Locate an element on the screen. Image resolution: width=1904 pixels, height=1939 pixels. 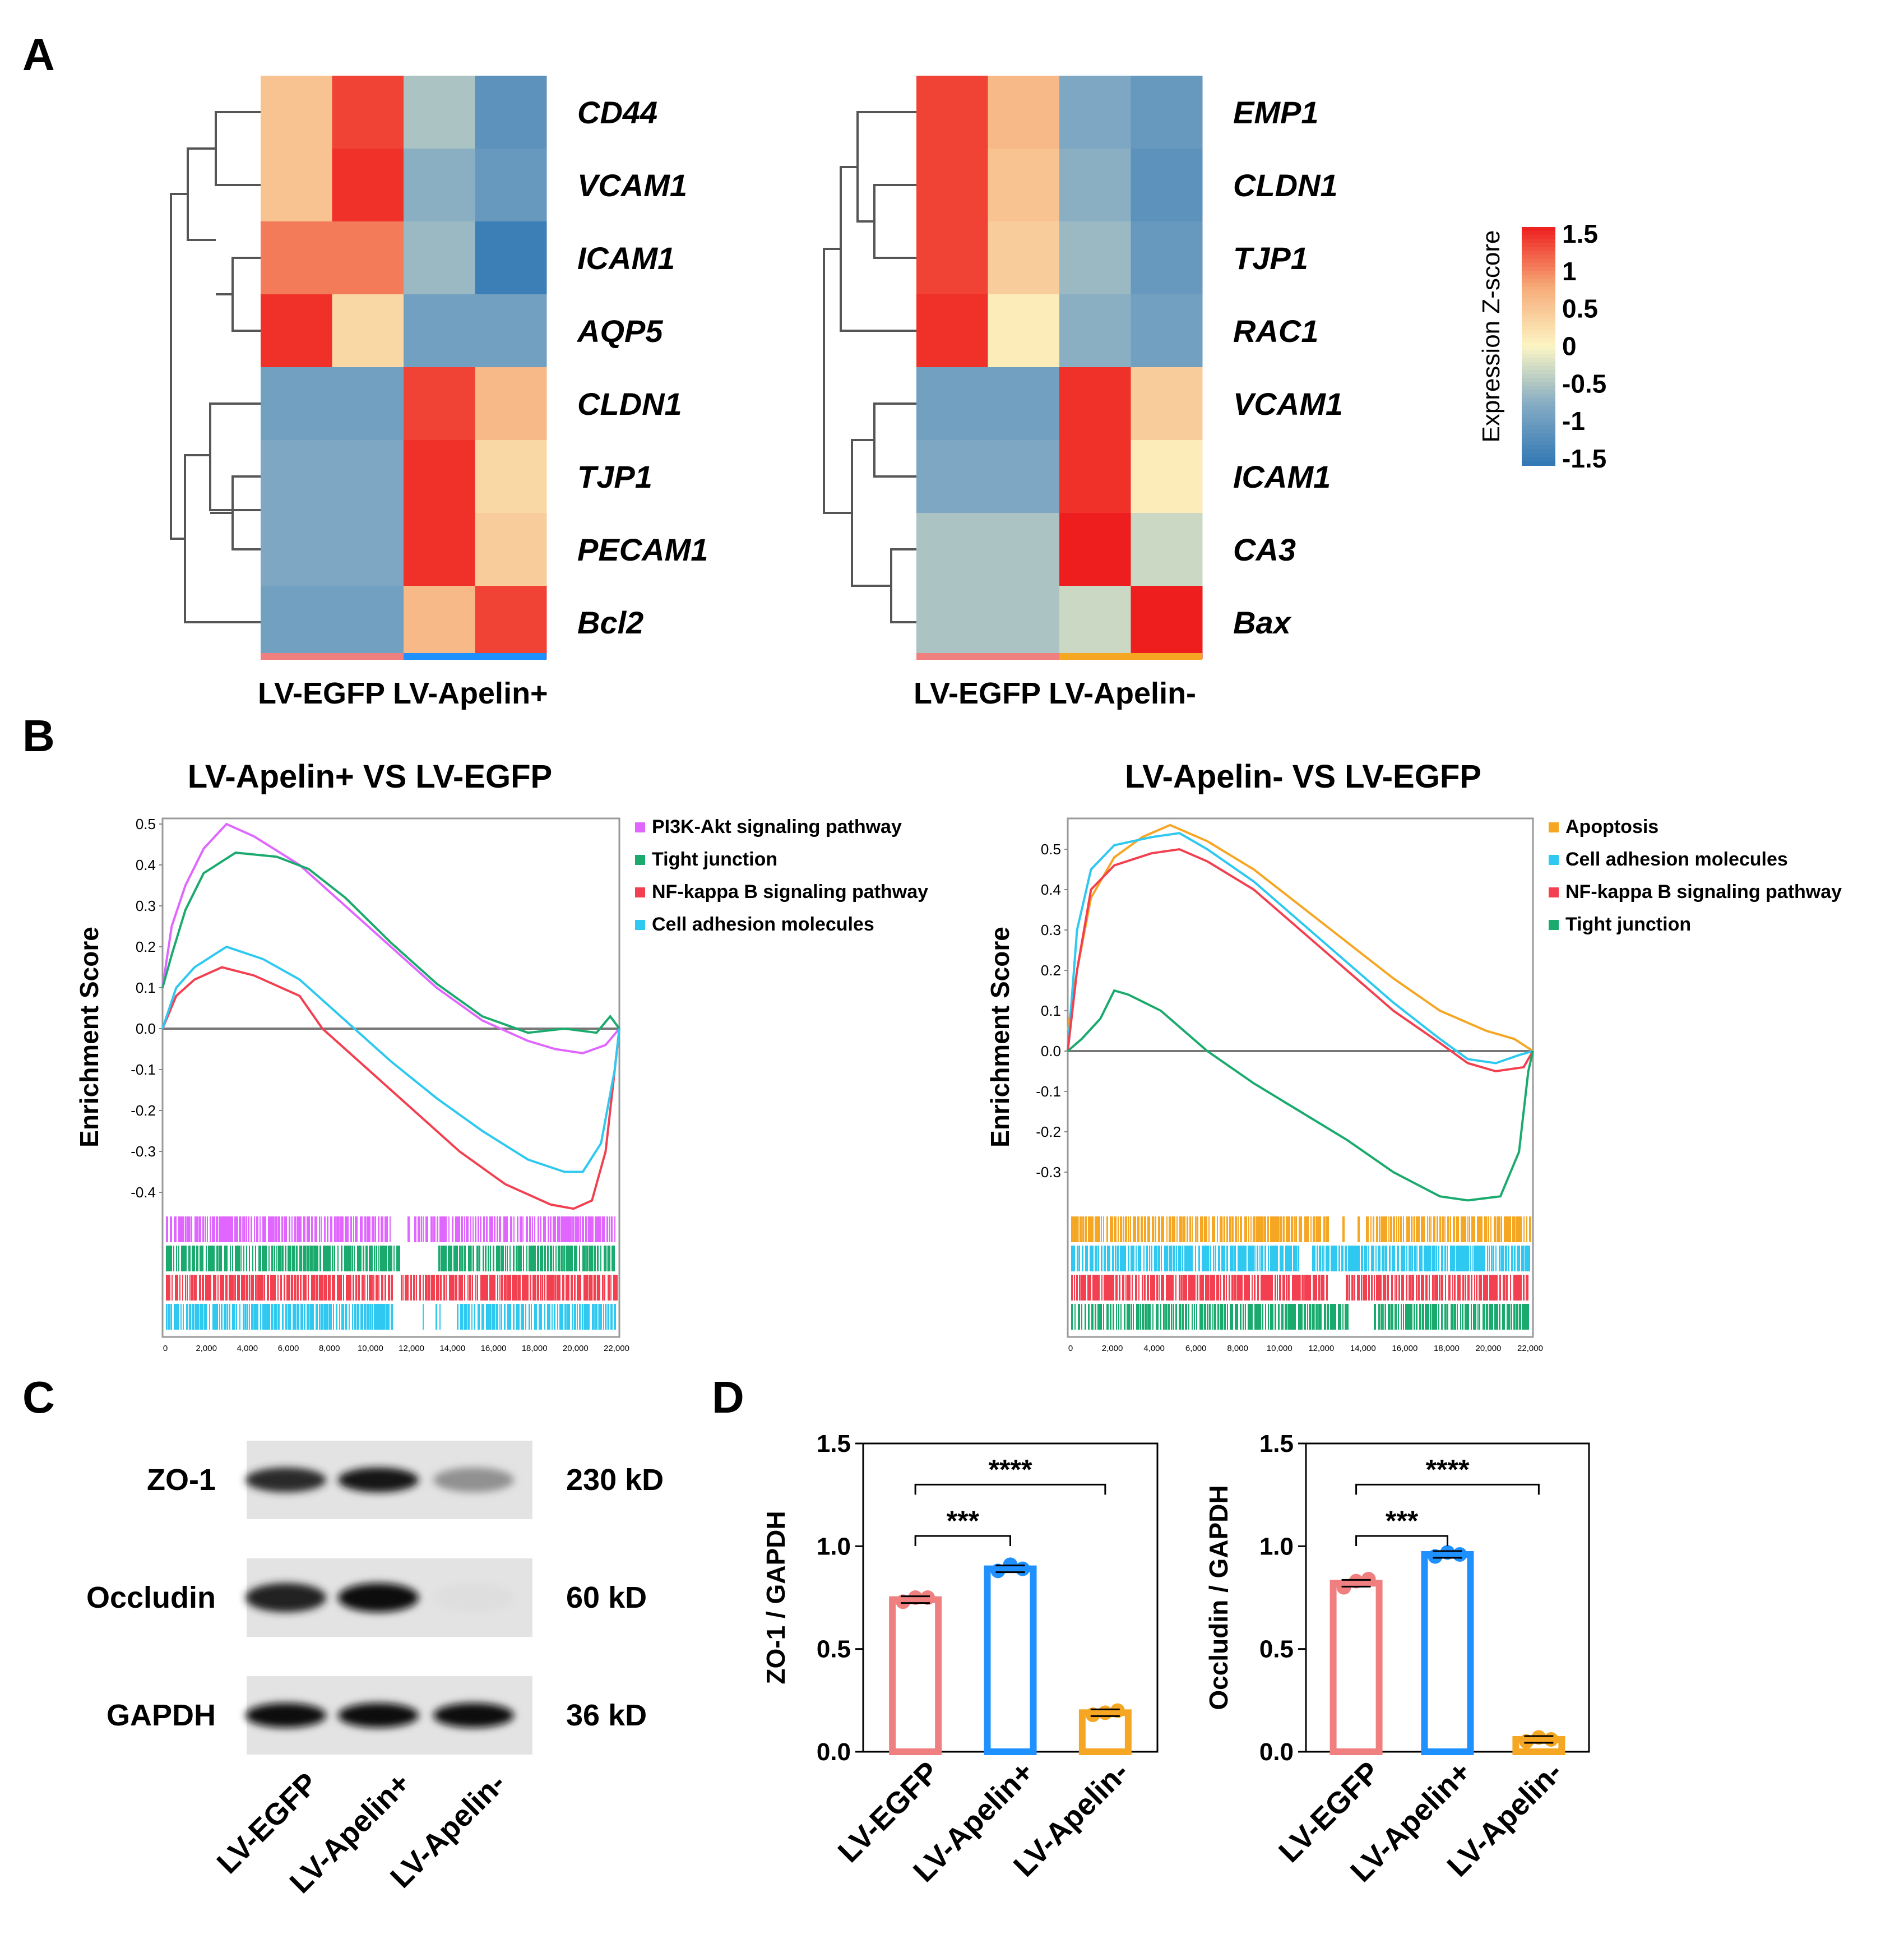
legend-label: Apoptosis is located at coordinates (1612, 826).